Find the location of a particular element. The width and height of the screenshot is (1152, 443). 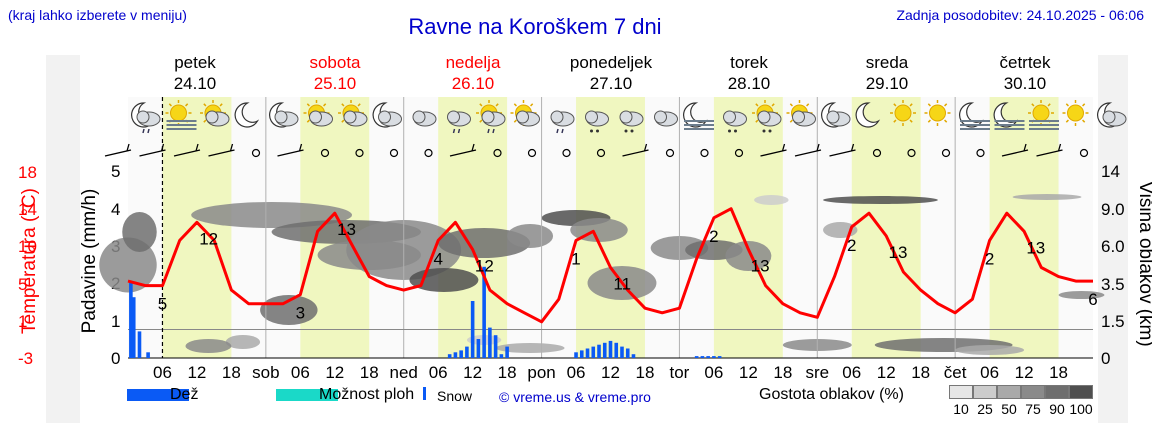

x-tick-label: ned is located at coordinates (404, 372).